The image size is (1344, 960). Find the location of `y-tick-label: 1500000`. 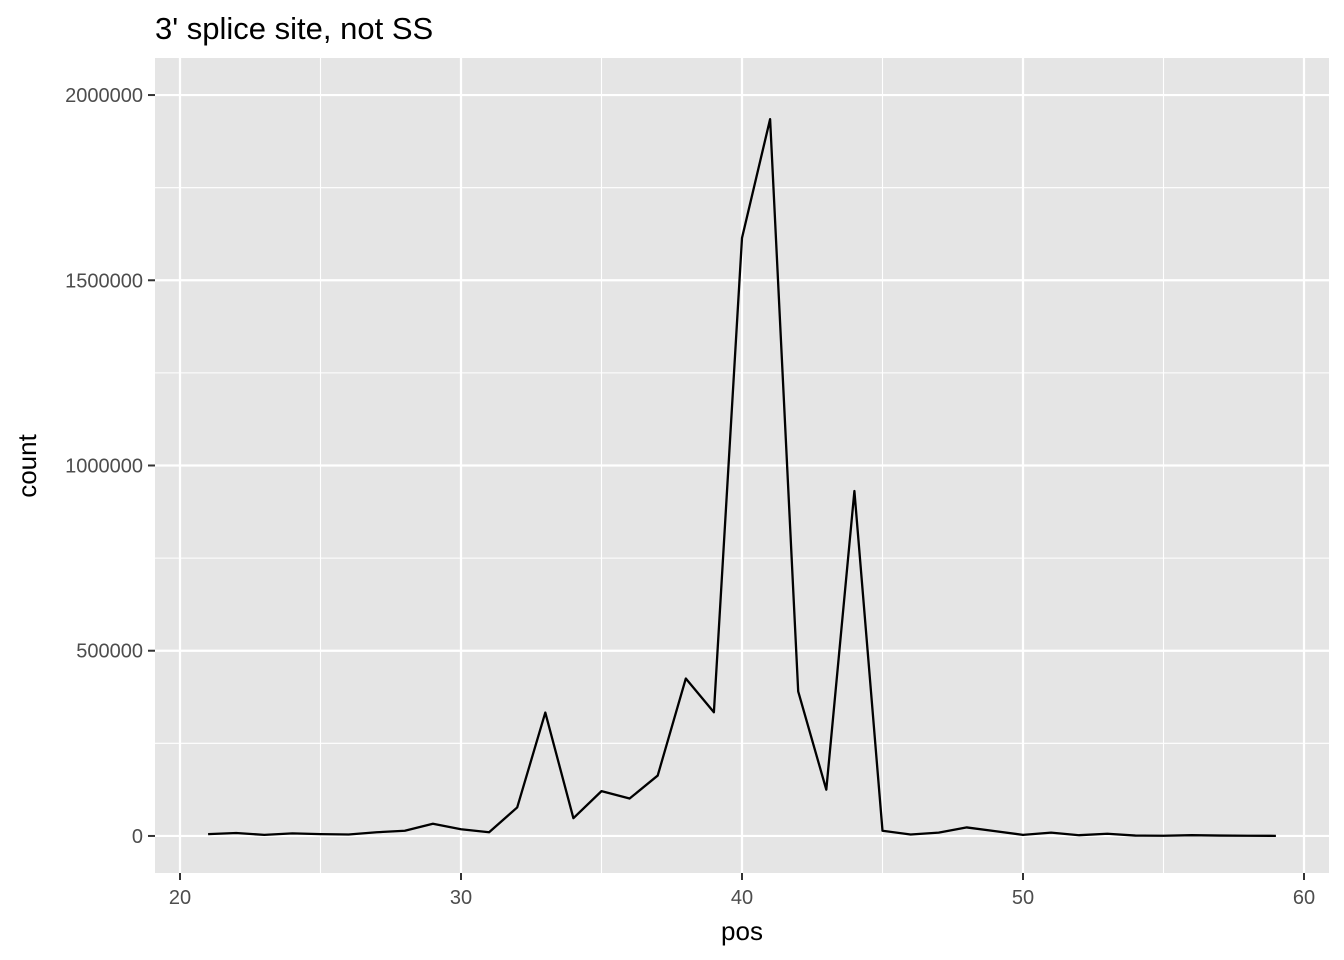

y-tick-label: 1500000 is located at coordinates (104, 281).